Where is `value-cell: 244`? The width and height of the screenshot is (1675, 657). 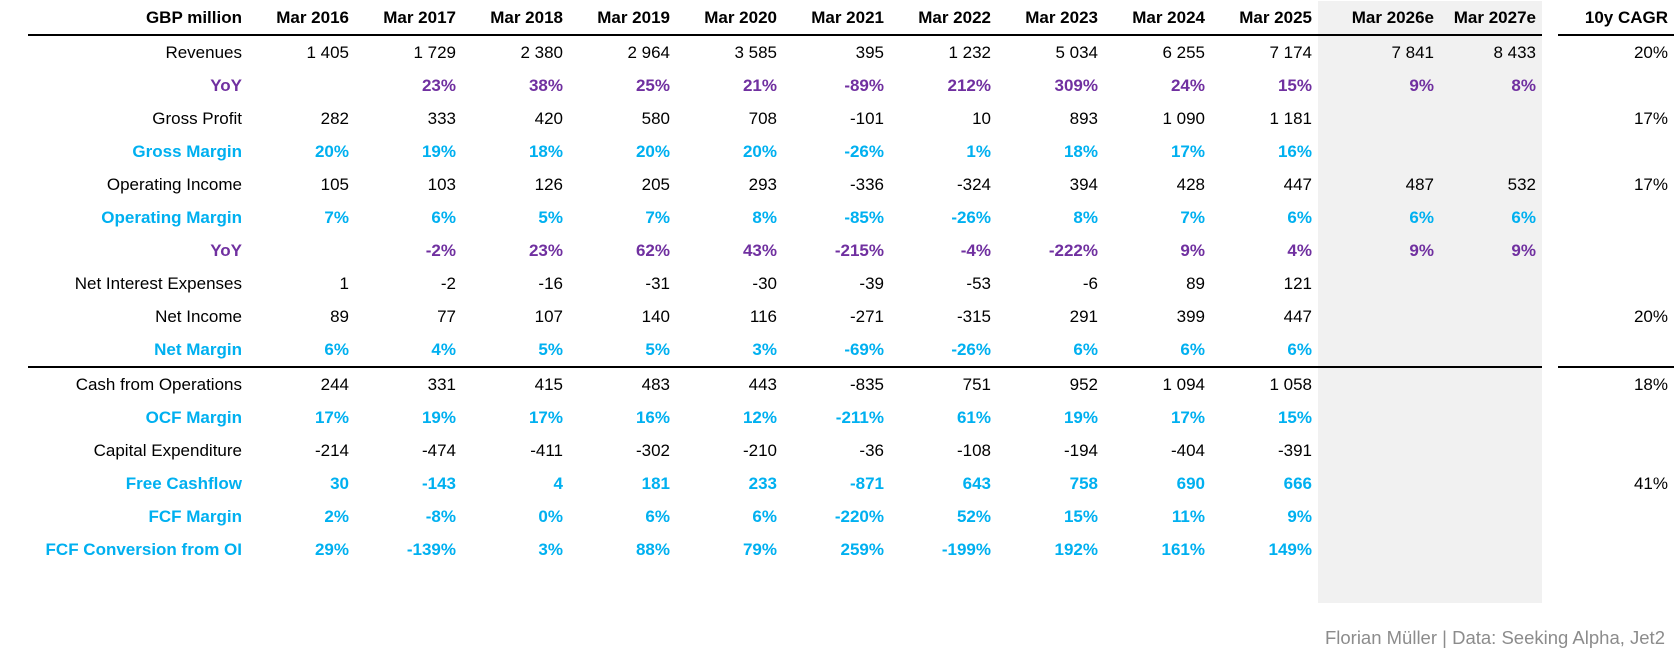
value-cell: 244 is located at coordinates (301, 383).